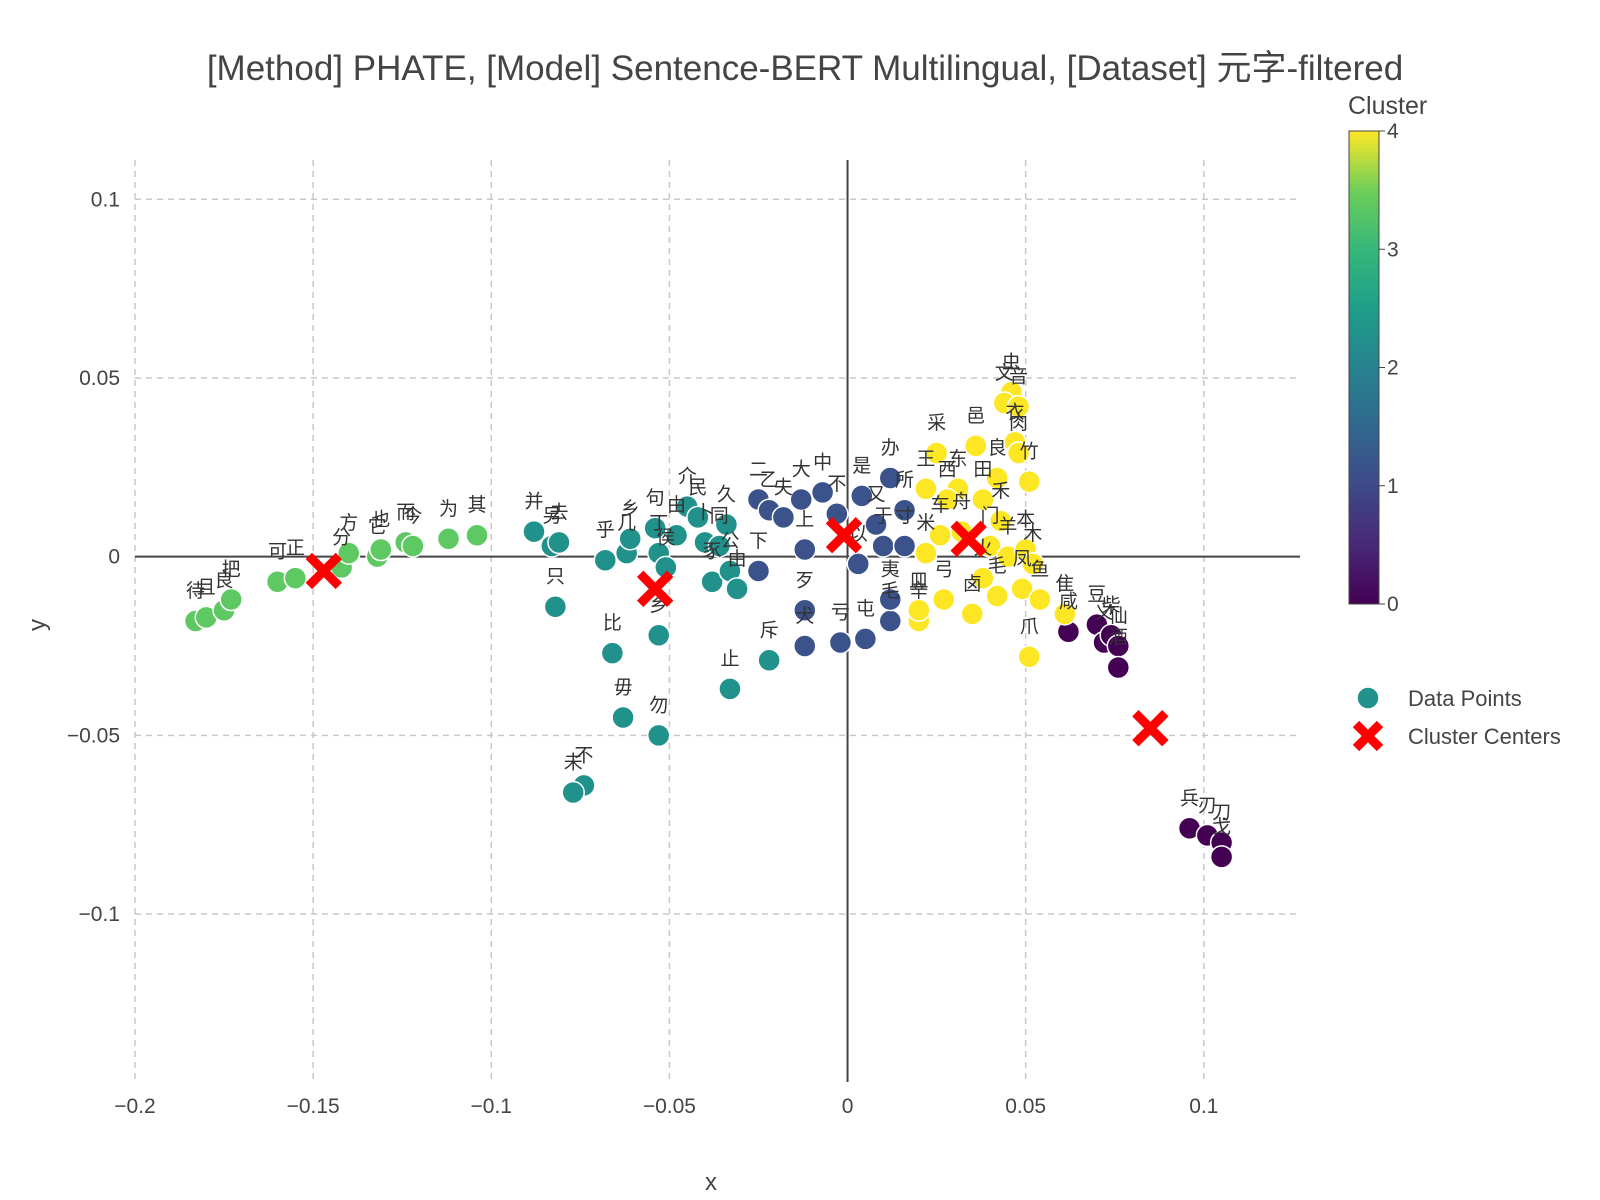 The height and width of the screenshot is (1200, 1600). What do you see at coordinates (804, 580) in the screenshot?
I see `point-label: 歹` at bounding box center [804, 580].